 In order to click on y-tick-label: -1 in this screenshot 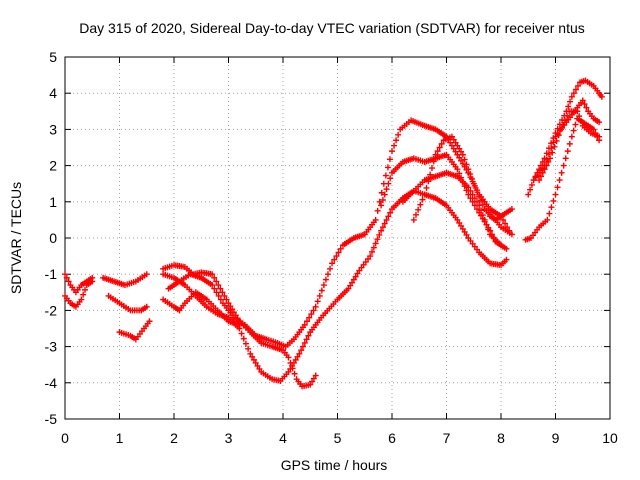, I will do `click(51, 274)`.